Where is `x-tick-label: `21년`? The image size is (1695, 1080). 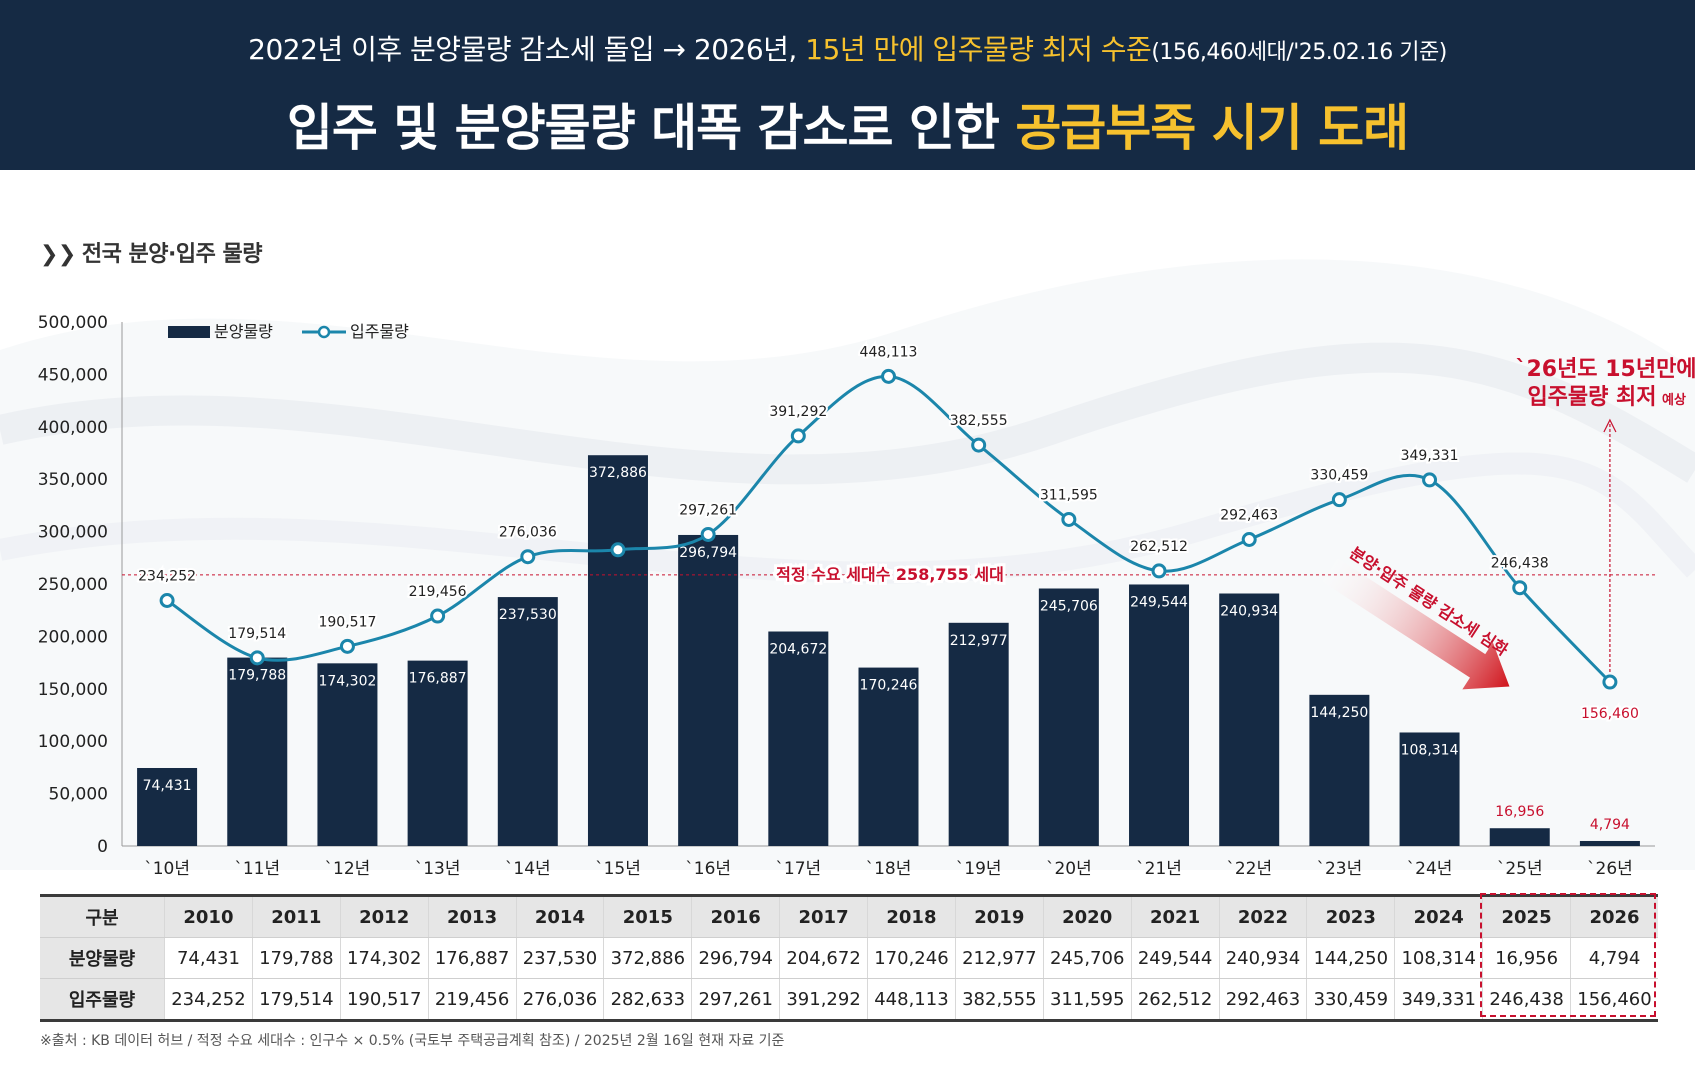
x-tick-label: `21년 is located at coordinates (1159, 869).